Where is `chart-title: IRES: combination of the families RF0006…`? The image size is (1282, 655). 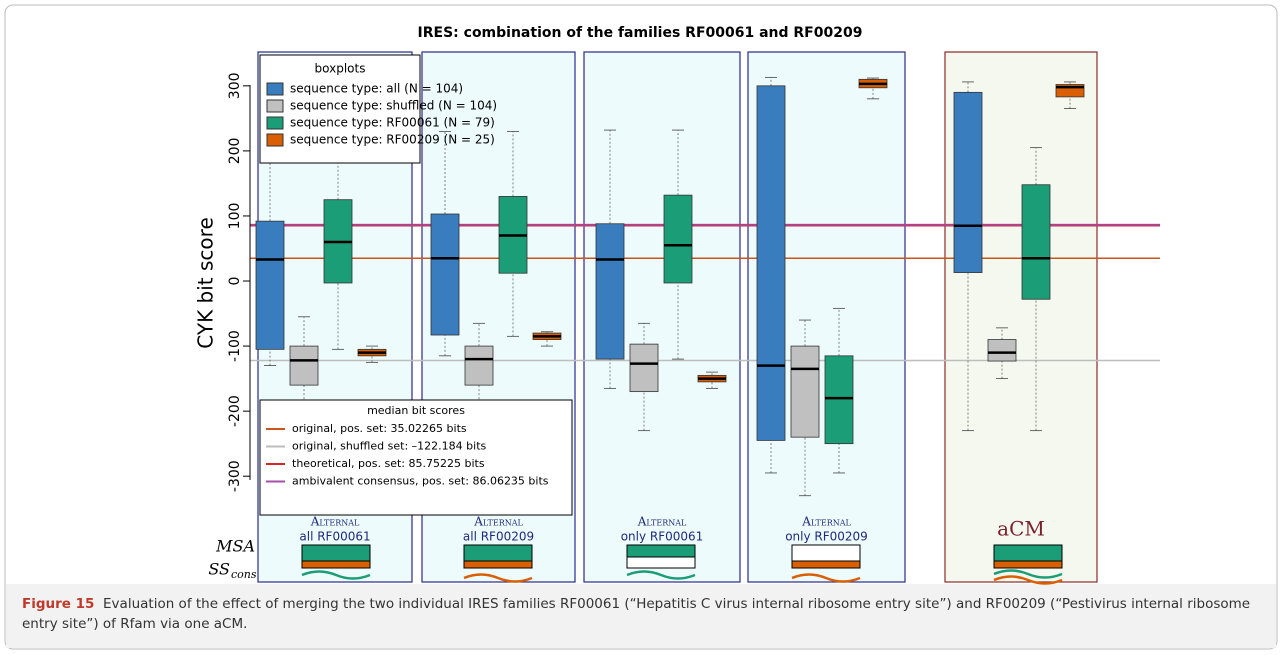
chart-title: IRES: combination of the families RF0006… is located at coordinates (640, 33).